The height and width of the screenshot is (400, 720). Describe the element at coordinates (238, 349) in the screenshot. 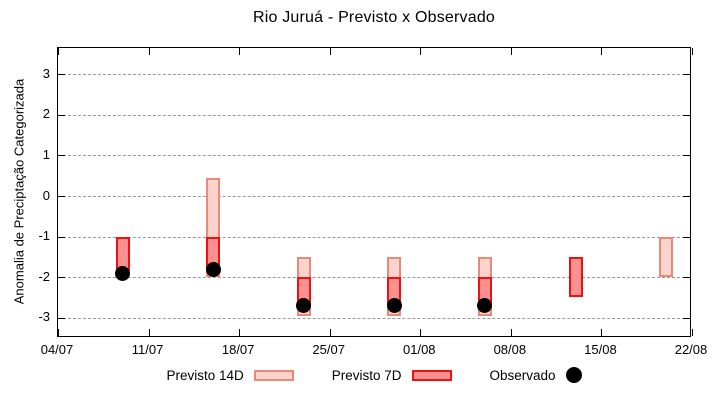

I see `x-tick-label: 18/07` at that location.